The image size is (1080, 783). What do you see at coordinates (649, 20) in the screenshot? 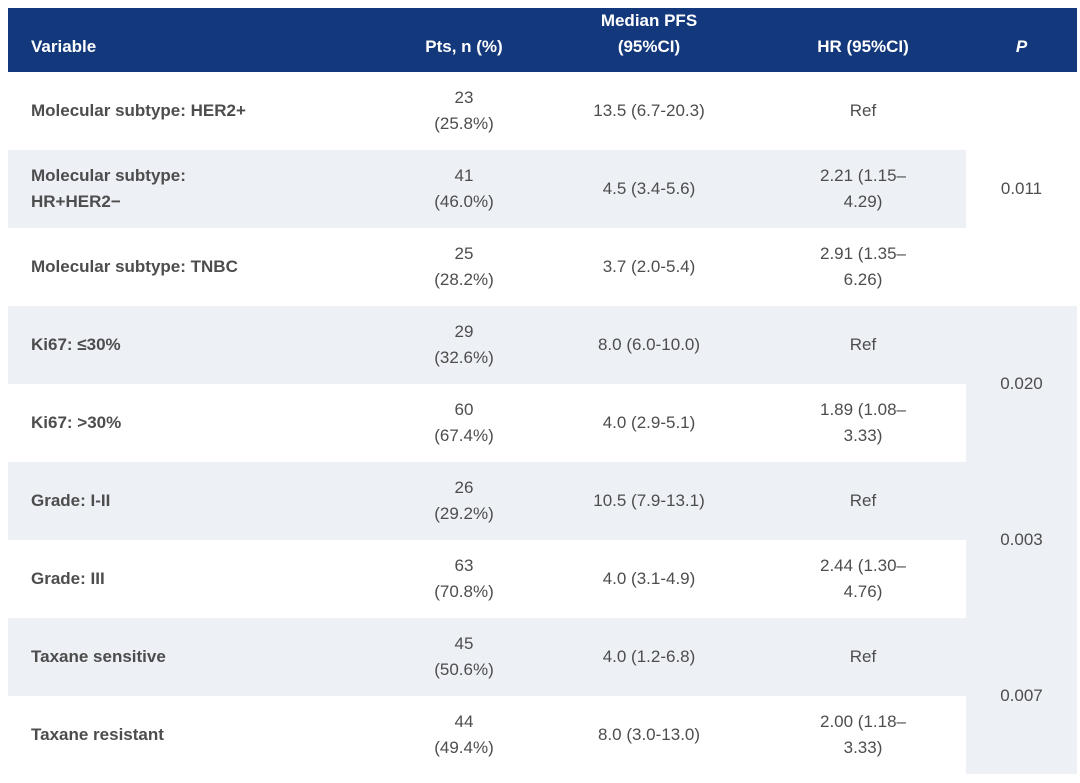
I see `column-header-median-pfs-line1: Median PFS` at bounding box center [649, 20].